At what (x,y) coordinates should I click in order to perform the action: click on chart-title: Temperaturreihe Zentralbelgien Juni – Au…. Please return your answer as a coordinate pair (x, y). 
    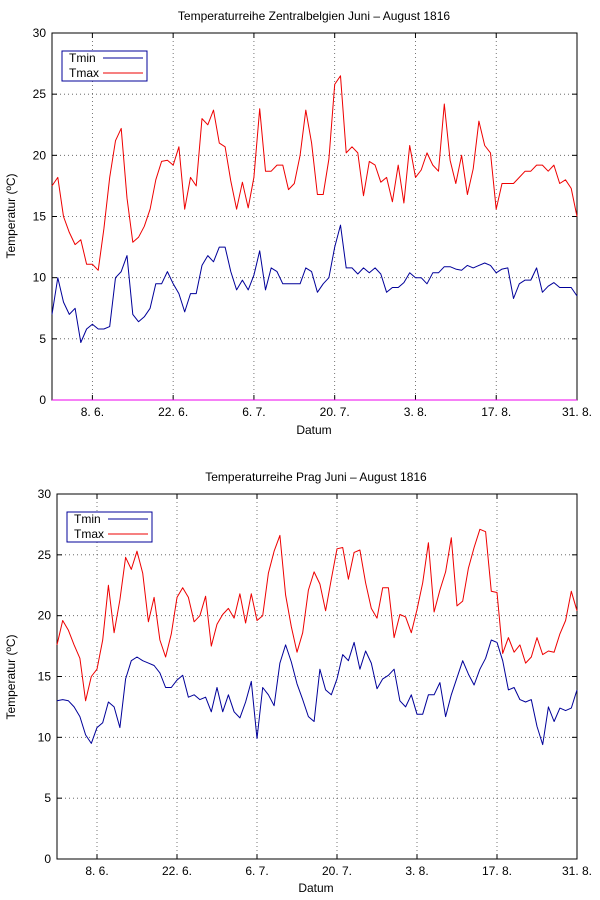
    Looking at the image, I should click on (314, 16).